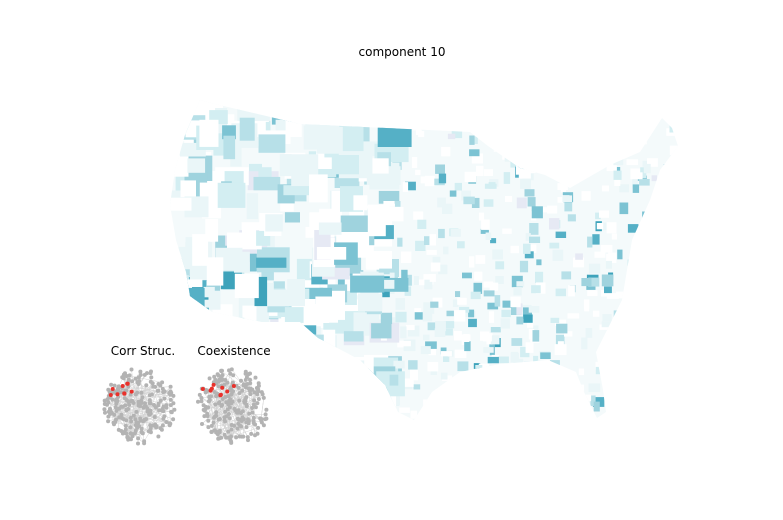 The height and width of the screenshot is (520, 783). Describe the element at coordinates (209, 415) in the screenshot. I see `network-edge` at that location.